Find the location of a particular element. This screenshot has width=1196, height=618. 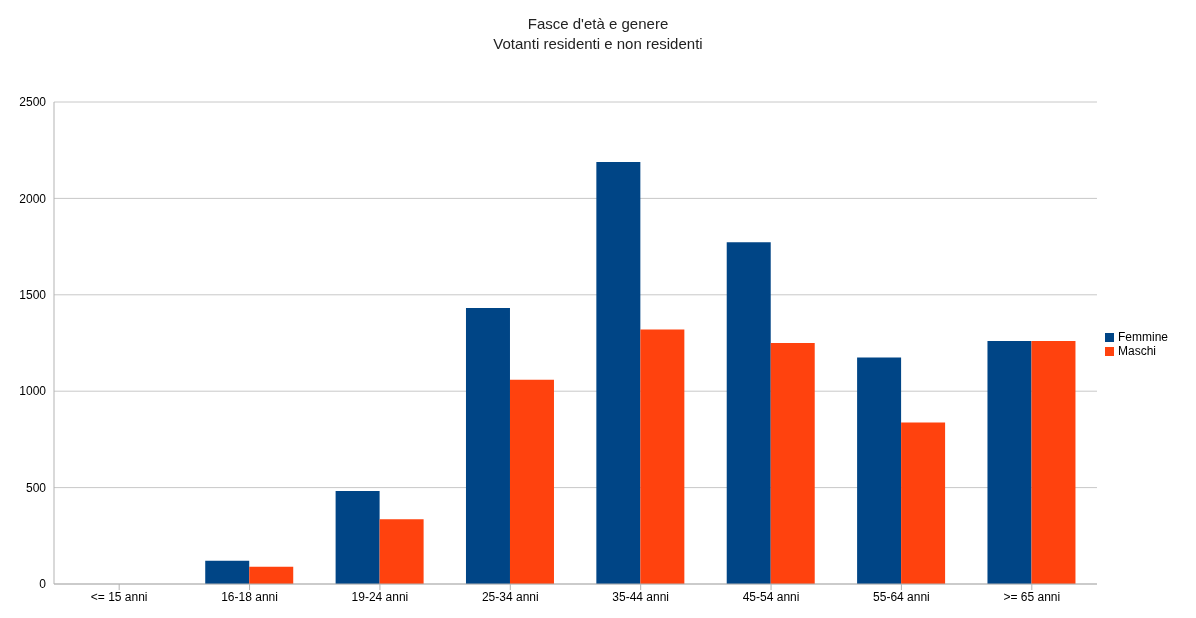

chart-title: Fasce d'età e genere Votanti residenti e non residenti is located at coordinates (598, 34).